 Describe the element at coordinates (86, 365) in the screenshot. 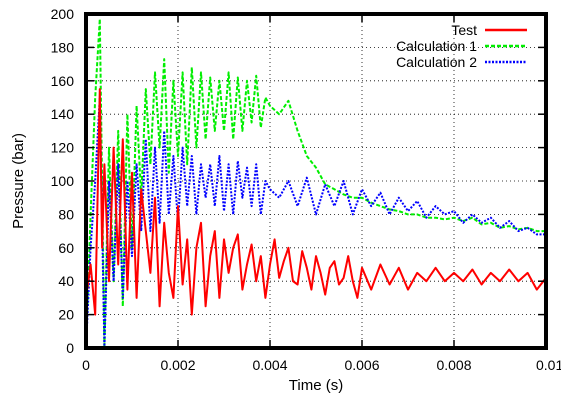

I see `x-tick-label: 0` at that location.